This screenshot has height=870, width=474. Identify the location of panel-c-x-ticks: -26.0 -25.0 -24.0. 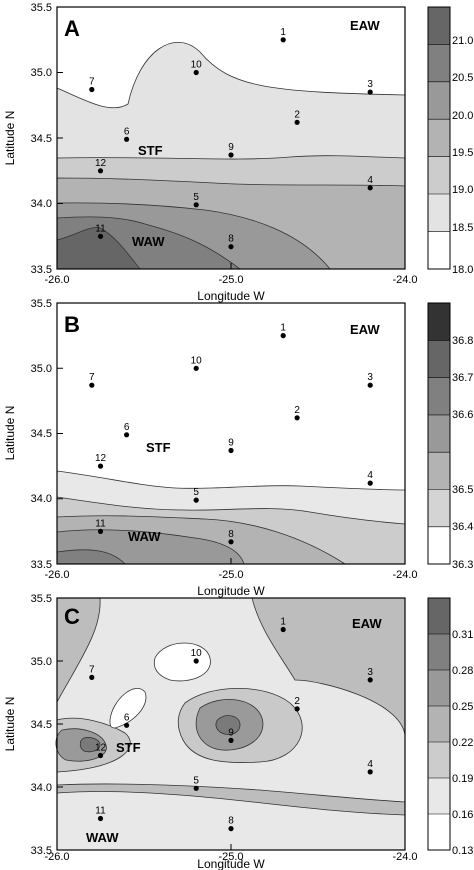
(231, 853).